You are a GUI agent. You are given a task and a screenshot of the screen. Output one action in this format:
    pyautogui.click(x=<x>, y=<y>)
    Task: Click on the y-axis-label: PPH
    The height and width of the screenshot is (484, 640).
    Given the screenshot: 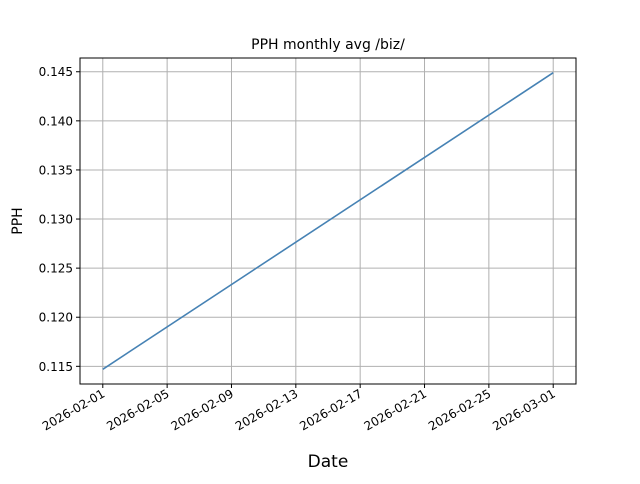 What is the action you would take?
    pyautogui.click(x=18, y=220)
    